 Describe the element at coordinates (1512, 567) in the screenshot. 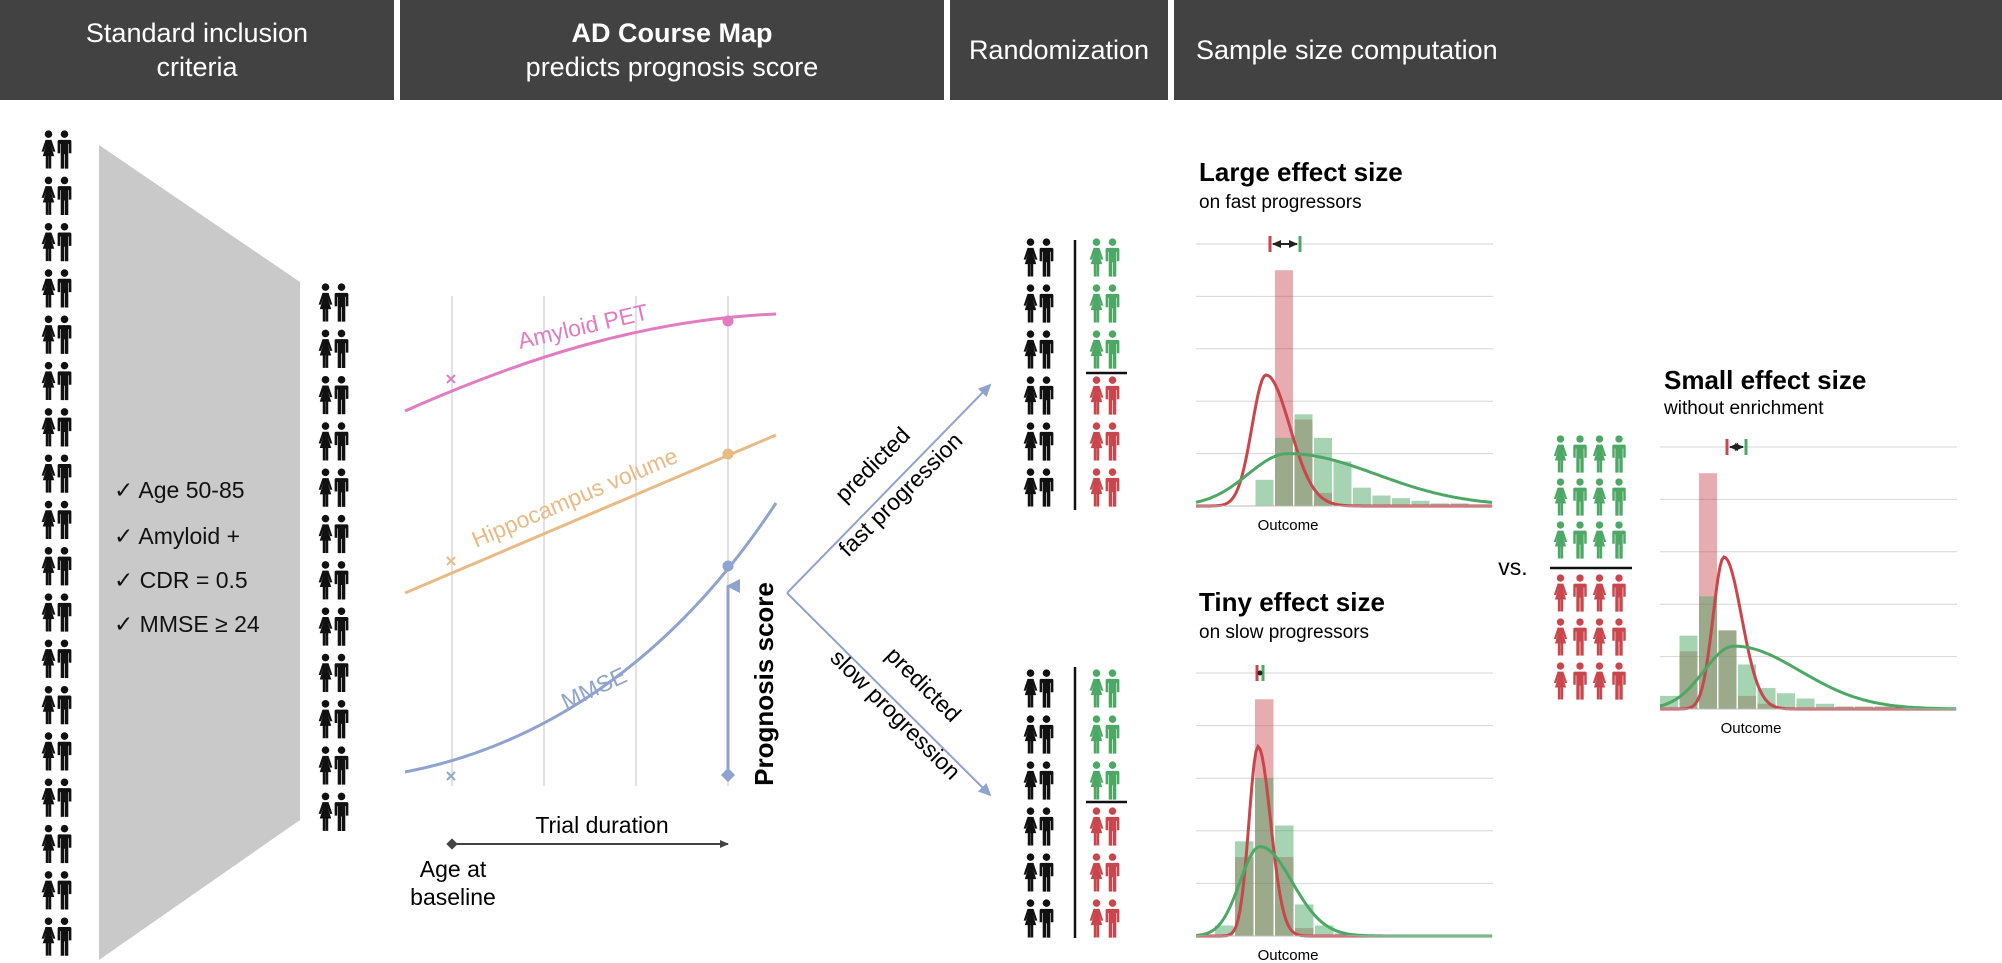

I see `vs-label: vs.` at that location.